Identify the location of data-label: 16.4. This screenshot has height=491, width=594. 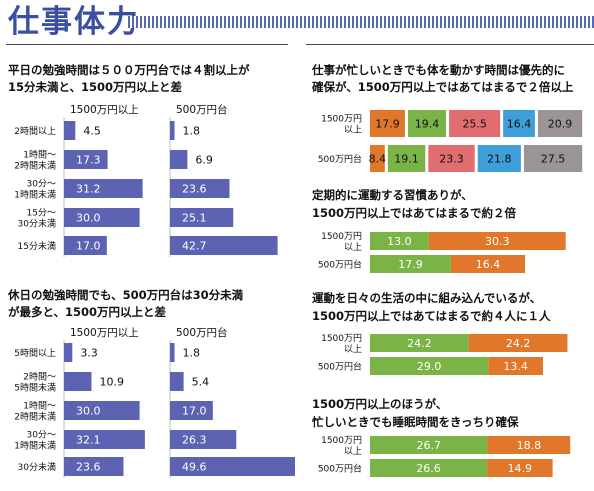
(488, 264).